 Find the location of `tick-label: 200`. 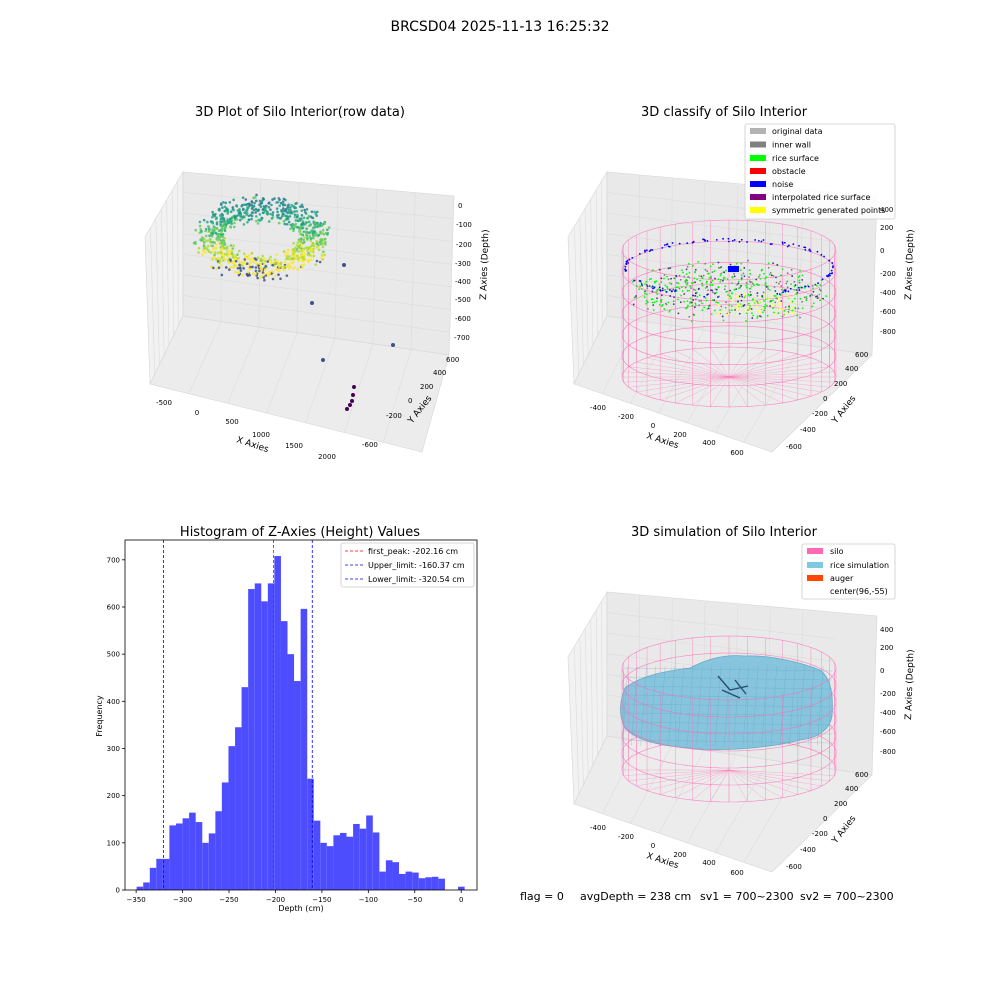

tick-label: 200 is located at coordinates (679, 855).